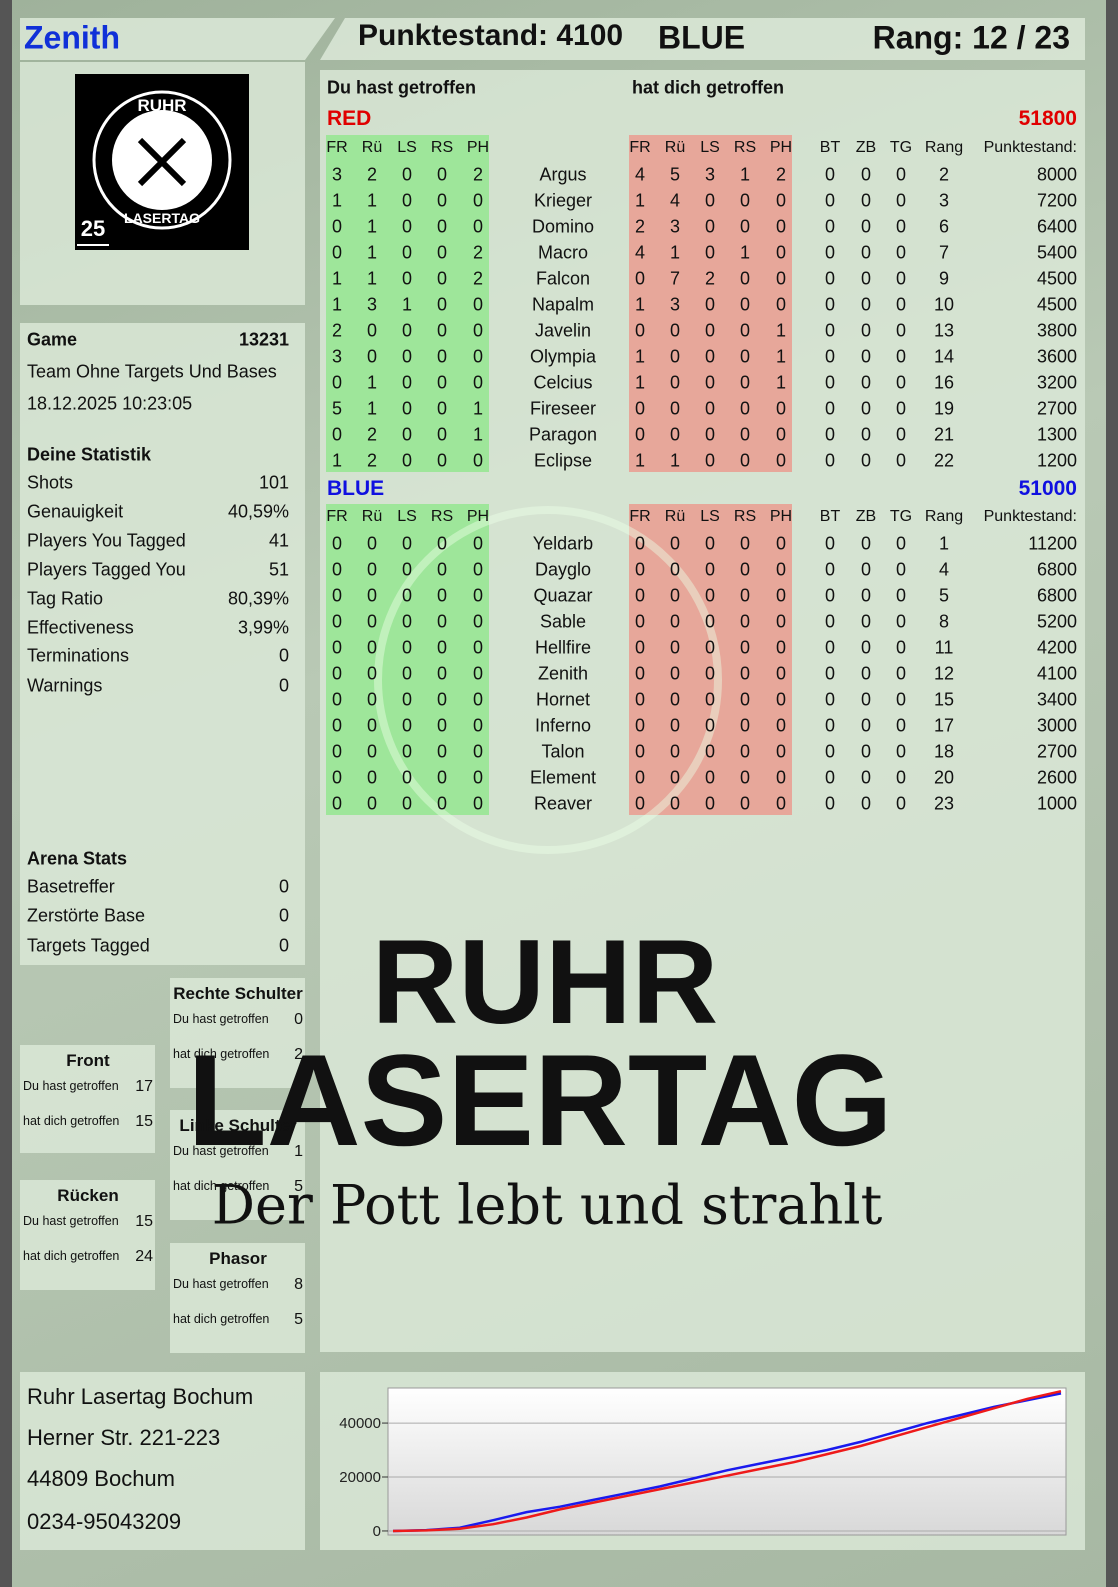 The image size is (1118, 1587). I want to click on column-header: Punktestand:, so click(1030, 147).